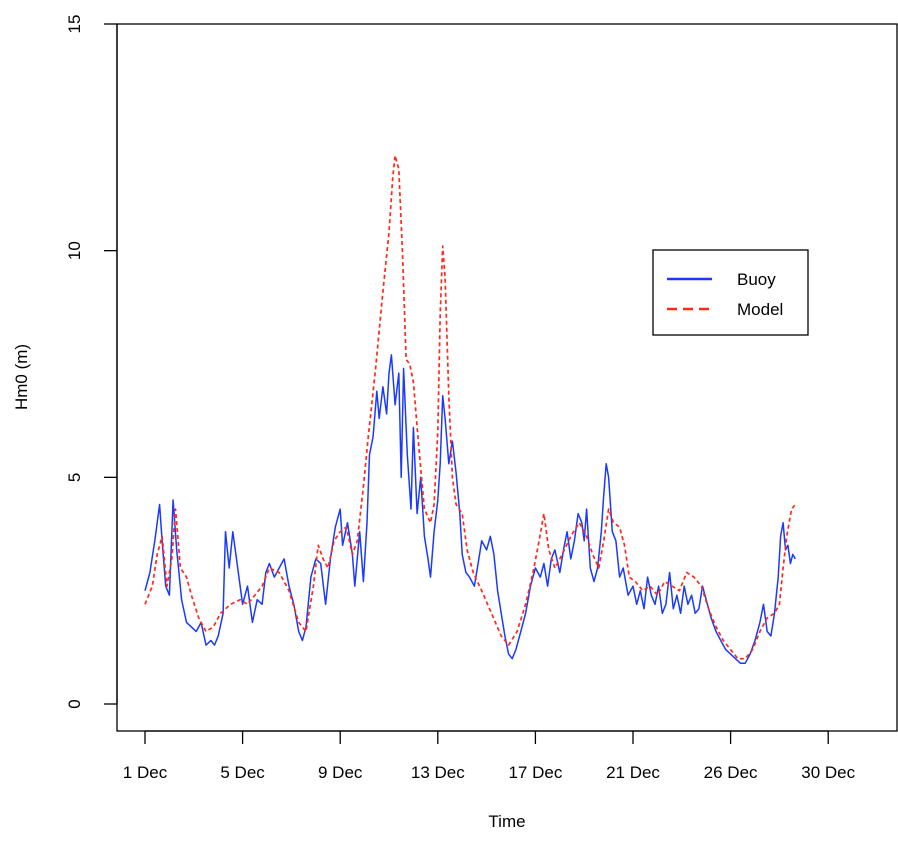  I want to click on x-axis-title: Time, so click(506, 821).